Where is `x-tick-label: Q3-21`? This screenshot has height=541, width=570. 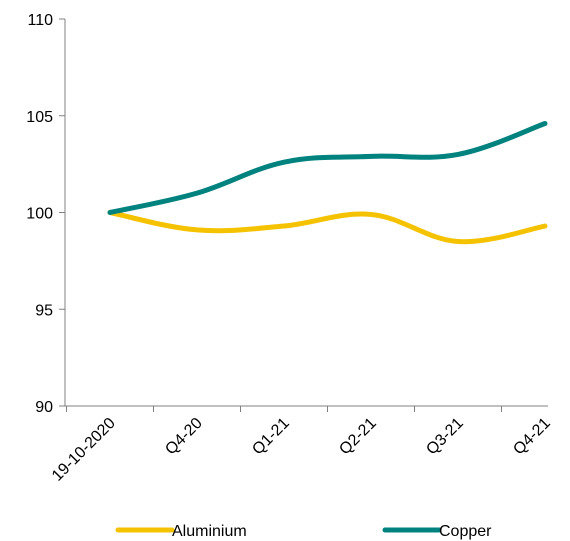
x-tick-label: Q3-21 is located at coordinates (445, 437).